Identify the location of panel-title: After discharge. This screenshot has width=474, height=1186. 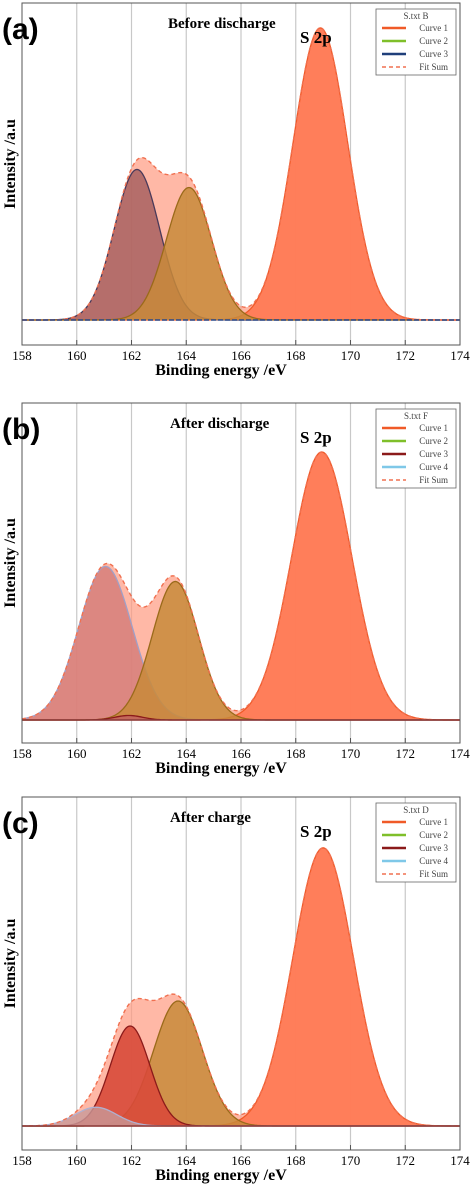
(220, 424).